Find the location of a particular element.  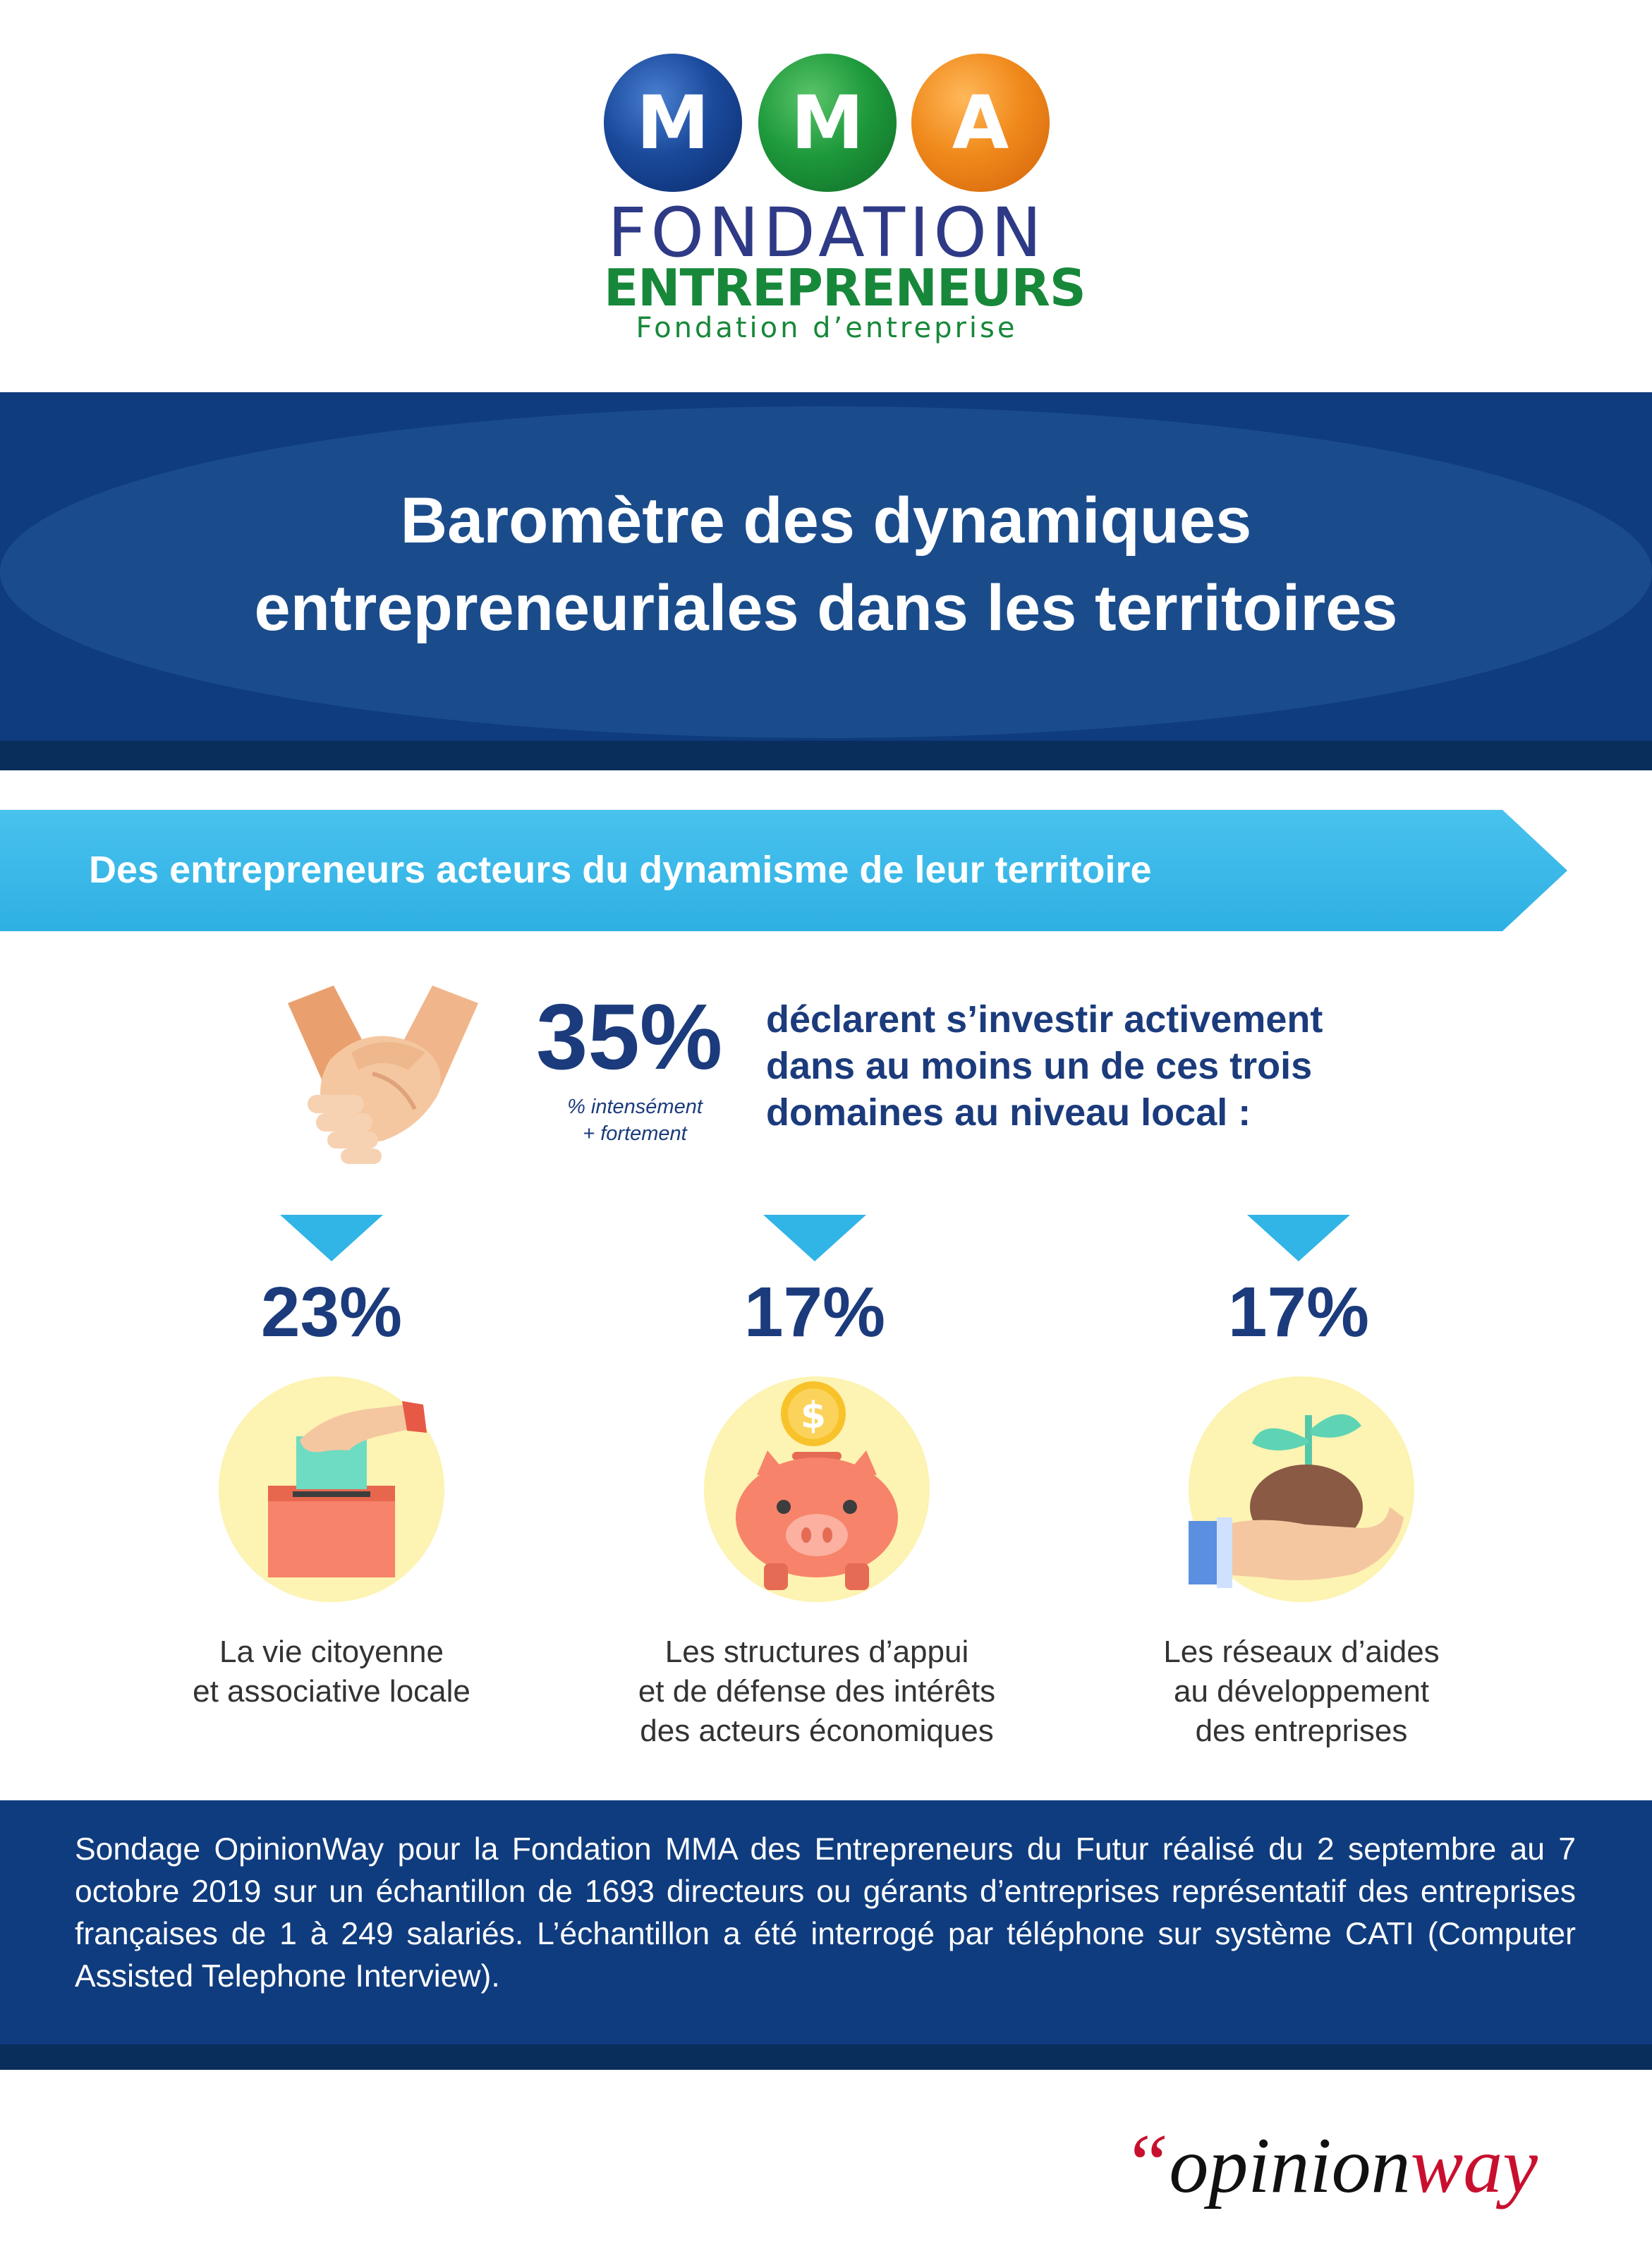

handshake-icon is located at coordinates (383, 1075).